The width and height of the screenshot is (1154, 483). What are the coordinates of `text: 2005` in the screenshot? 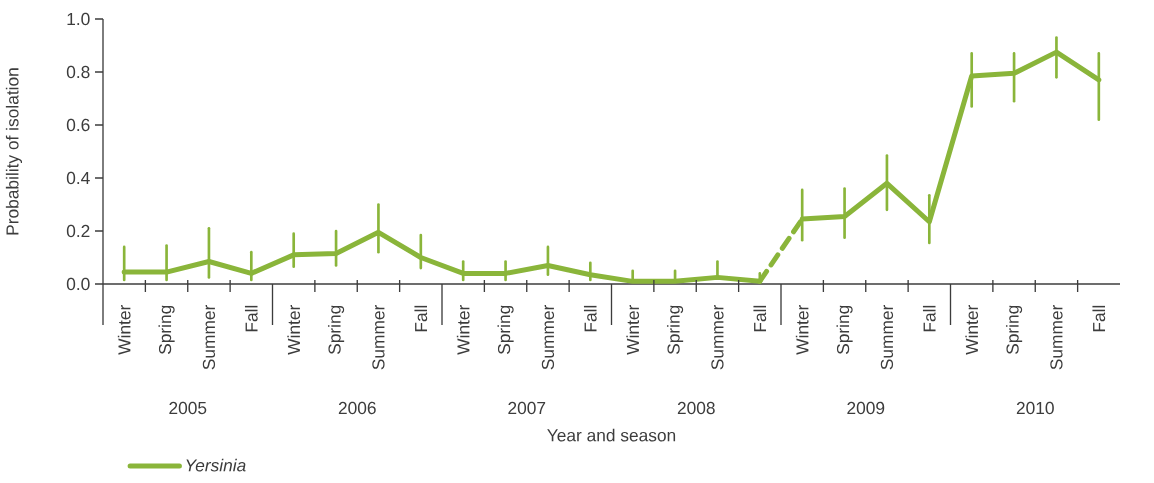 It's located at (188, 408).